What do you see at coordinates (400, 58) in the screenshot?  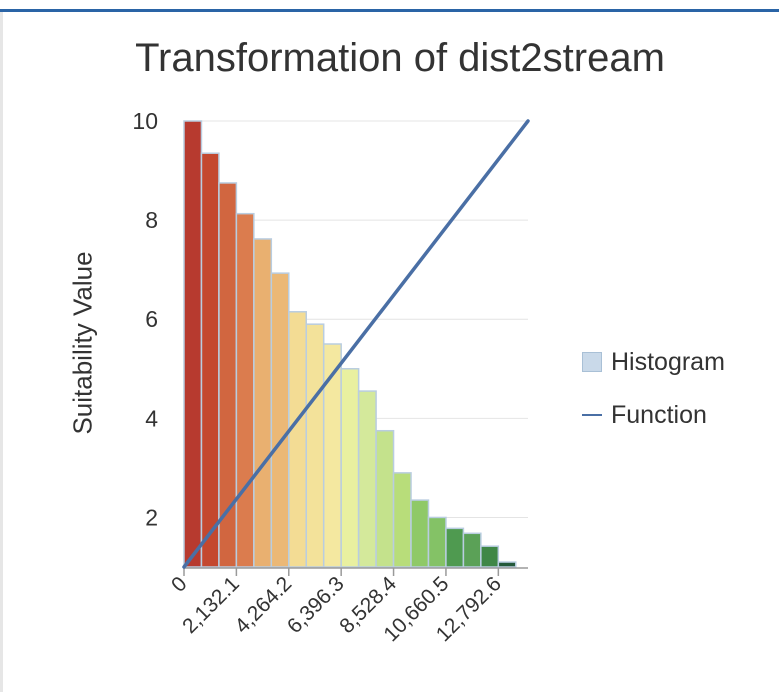 I see `chart-title: Transformation of dist2stream` at bounding box center [400, 58].